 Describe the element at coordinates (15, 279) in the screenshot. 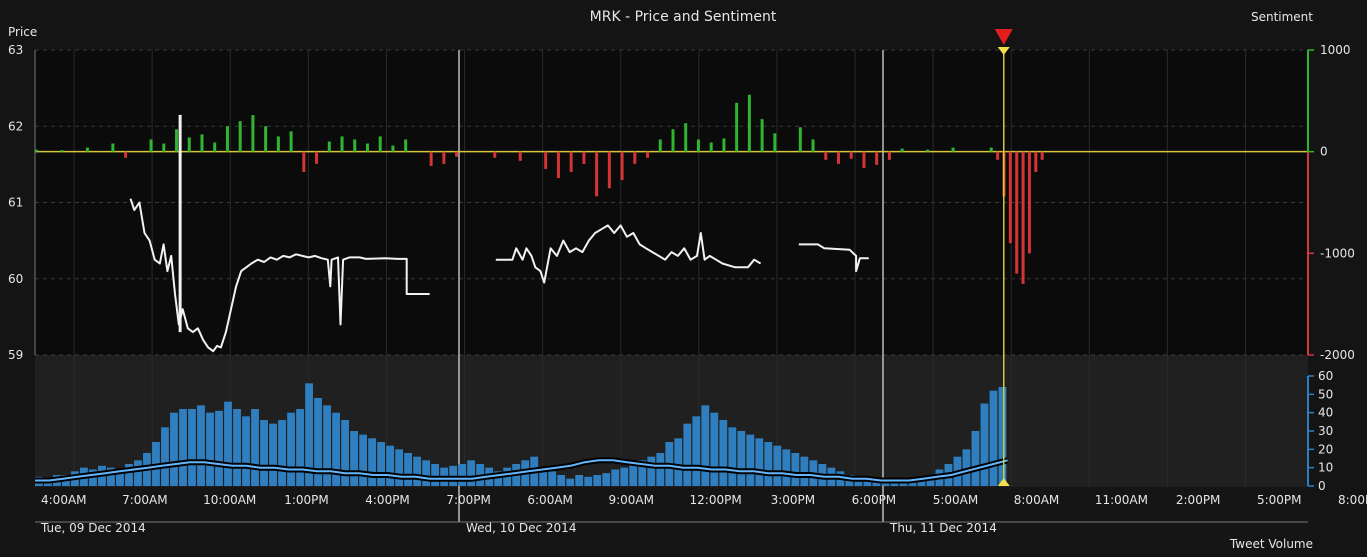

I see `price-tick-label: 60` at that location.